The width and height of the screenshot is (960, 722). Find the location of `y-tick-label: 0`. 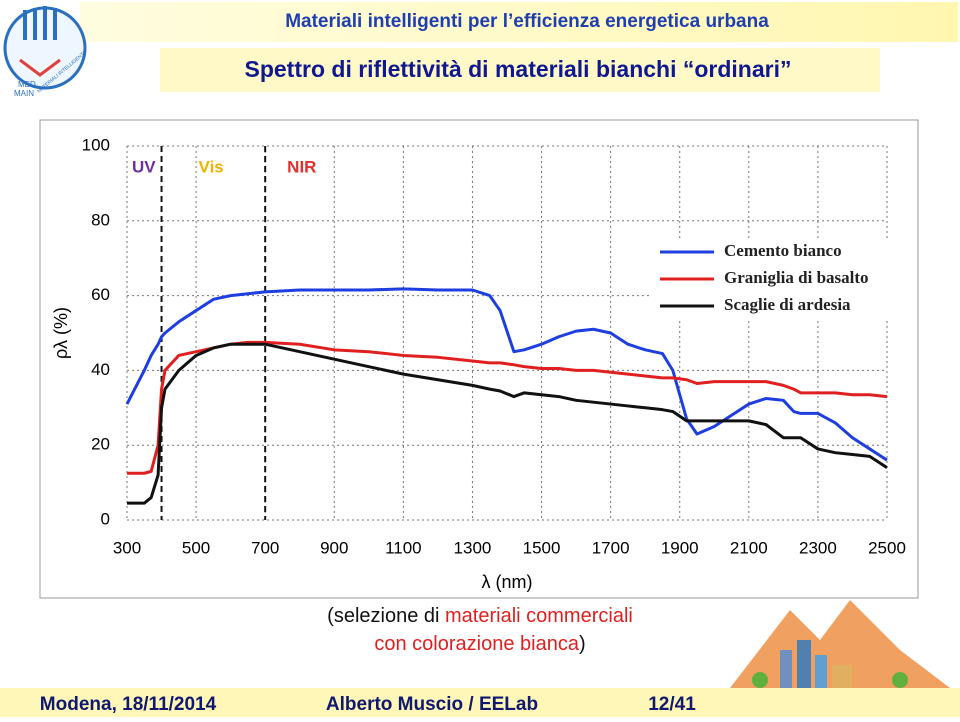

y-tick-label: 0 is located at coordinates (105, 518).